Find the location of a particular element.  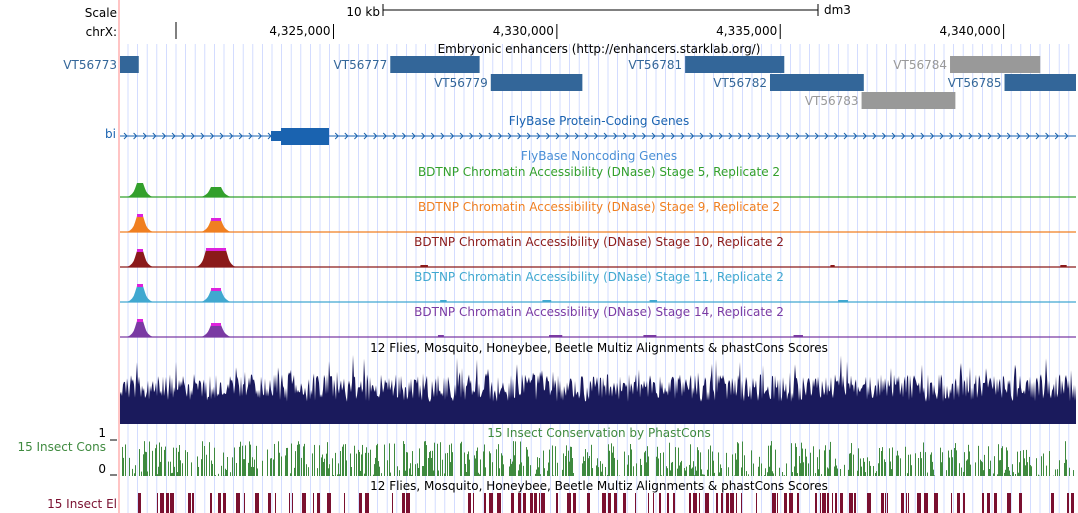

enhancer-label: VT56785 is located at coordinates (975, 83).